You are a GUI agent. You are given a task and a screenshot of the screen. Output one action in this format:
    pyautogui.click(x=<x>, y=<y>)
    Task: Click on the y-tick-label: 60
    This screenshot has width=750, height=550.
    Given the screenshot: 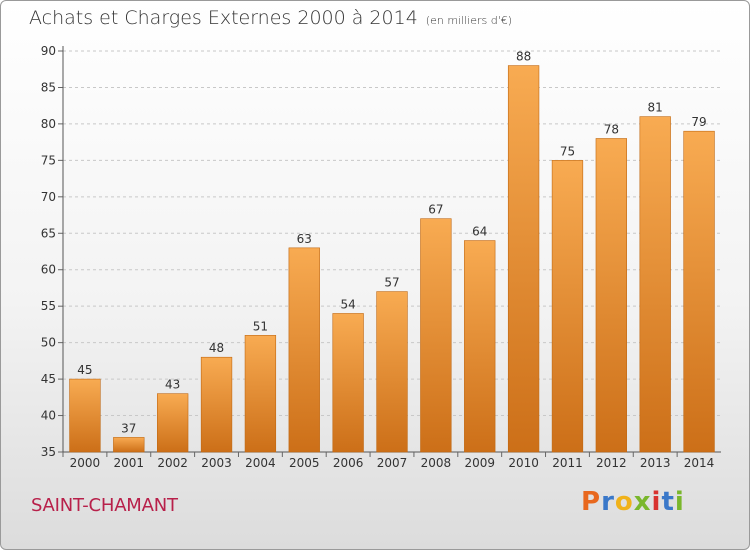 What is the action you would take?
    pyautogui.click(x=48, y=270)
    